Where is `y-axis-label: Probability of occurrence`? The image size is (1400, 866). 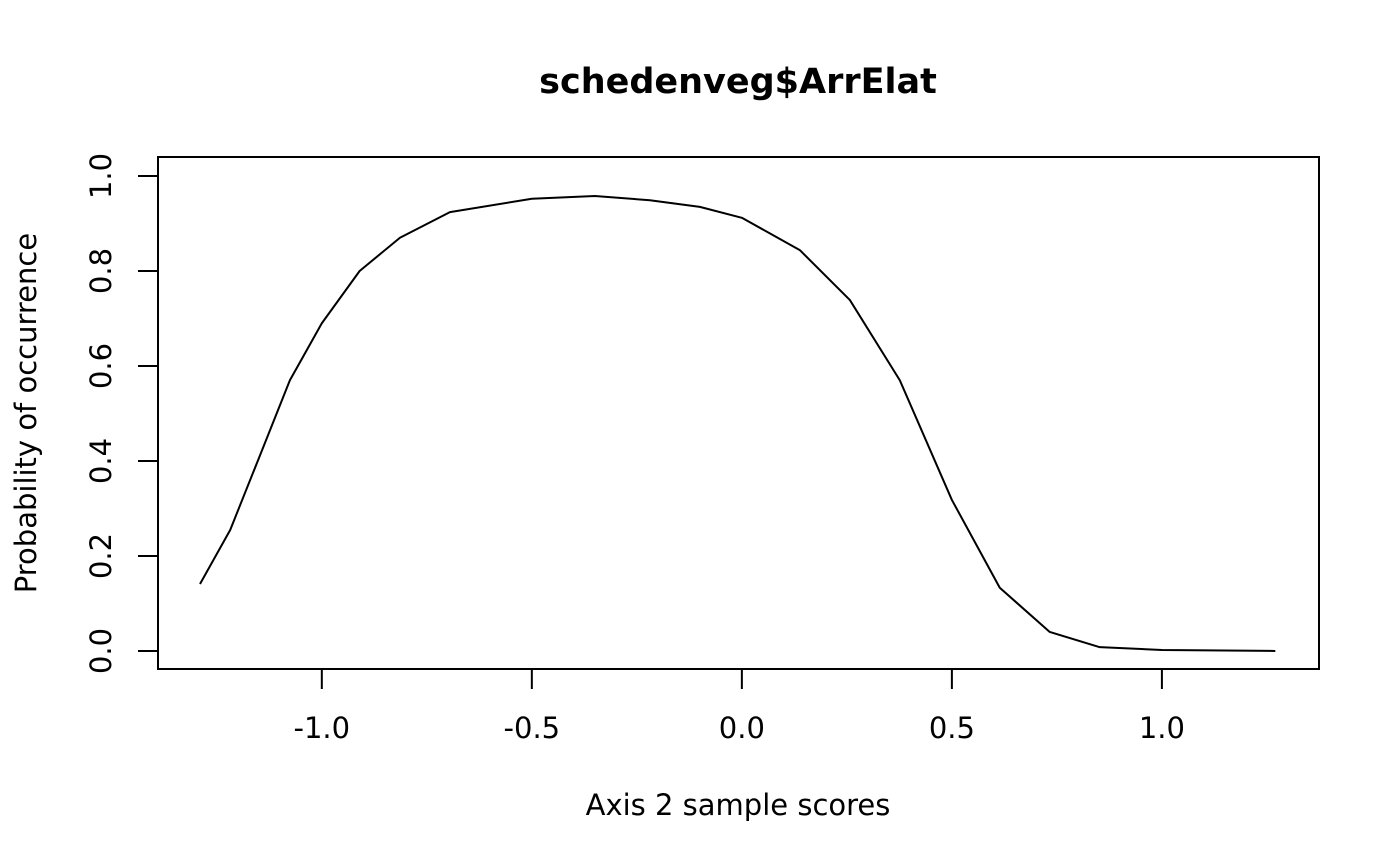 y-axis-label: Probability of occurrence is located at coordinates (26, 413).